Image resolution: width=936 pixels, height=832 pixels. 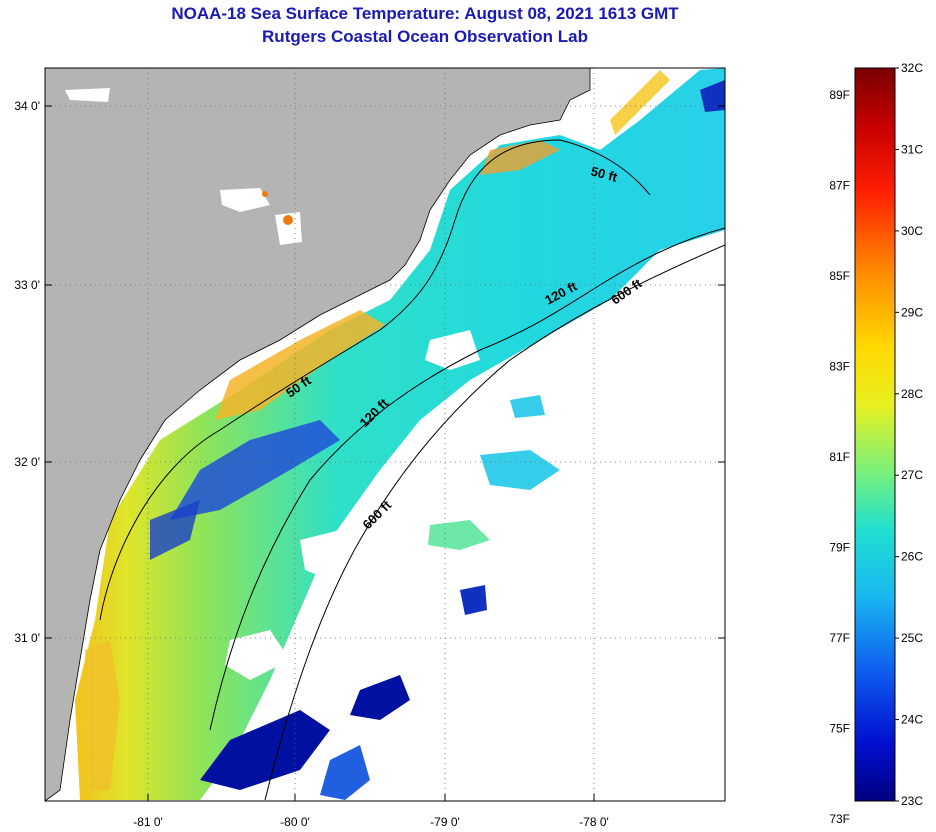 What do you see at coordinates (912, 231) in the screenshot?
I see `colorbar-label-celsius: 30C` at bounding box center [912, 231].